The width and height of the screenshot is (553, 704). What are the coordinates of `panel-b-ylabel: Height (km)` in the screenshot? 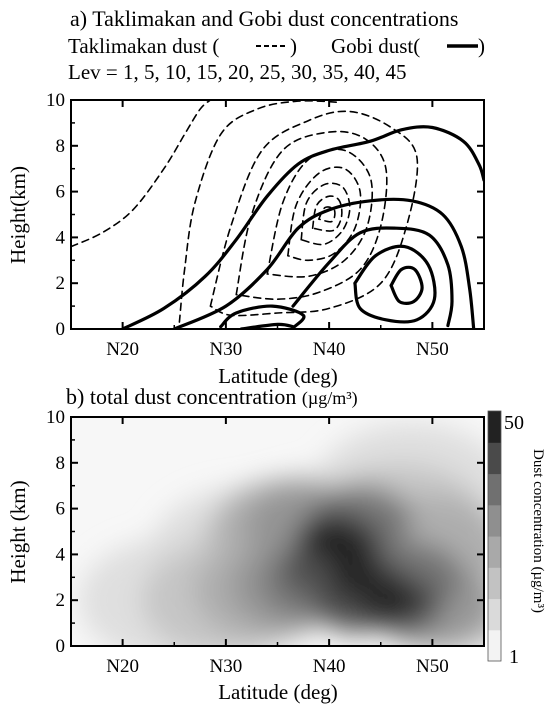 It's located at (18, 531).